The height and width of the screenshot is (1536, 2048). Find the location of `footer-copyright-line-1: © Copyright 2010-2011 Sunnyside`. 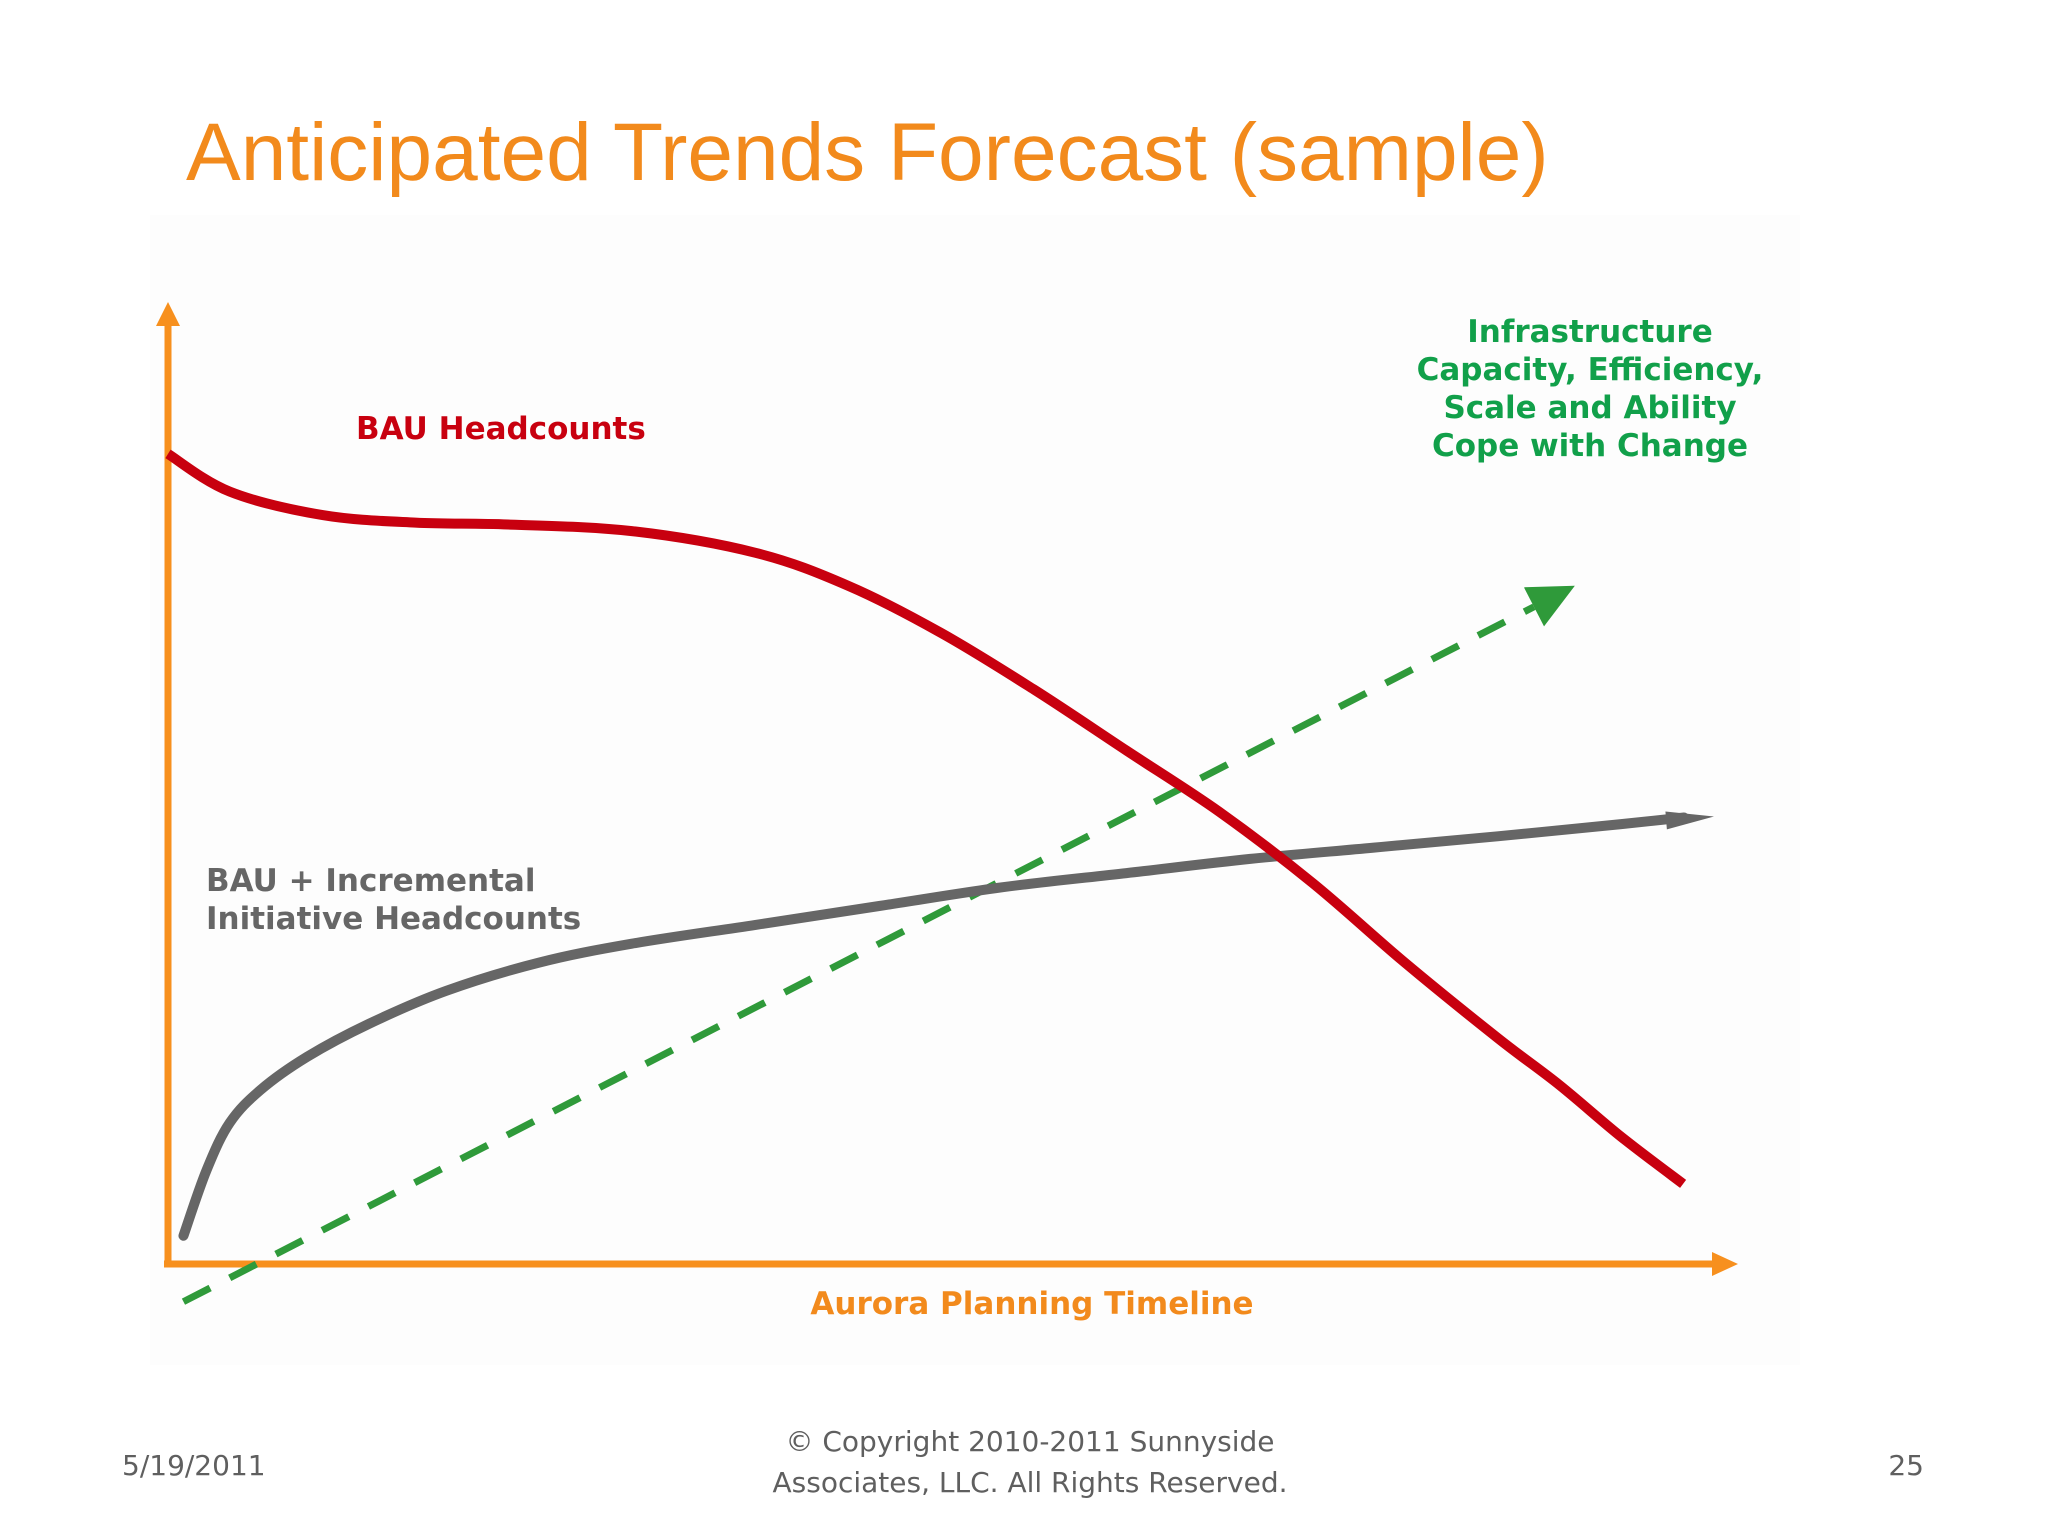

footer-copyright-line-1: © Copyright 2010-2011 Sunnyside is located at coordinates (1030, 1441).